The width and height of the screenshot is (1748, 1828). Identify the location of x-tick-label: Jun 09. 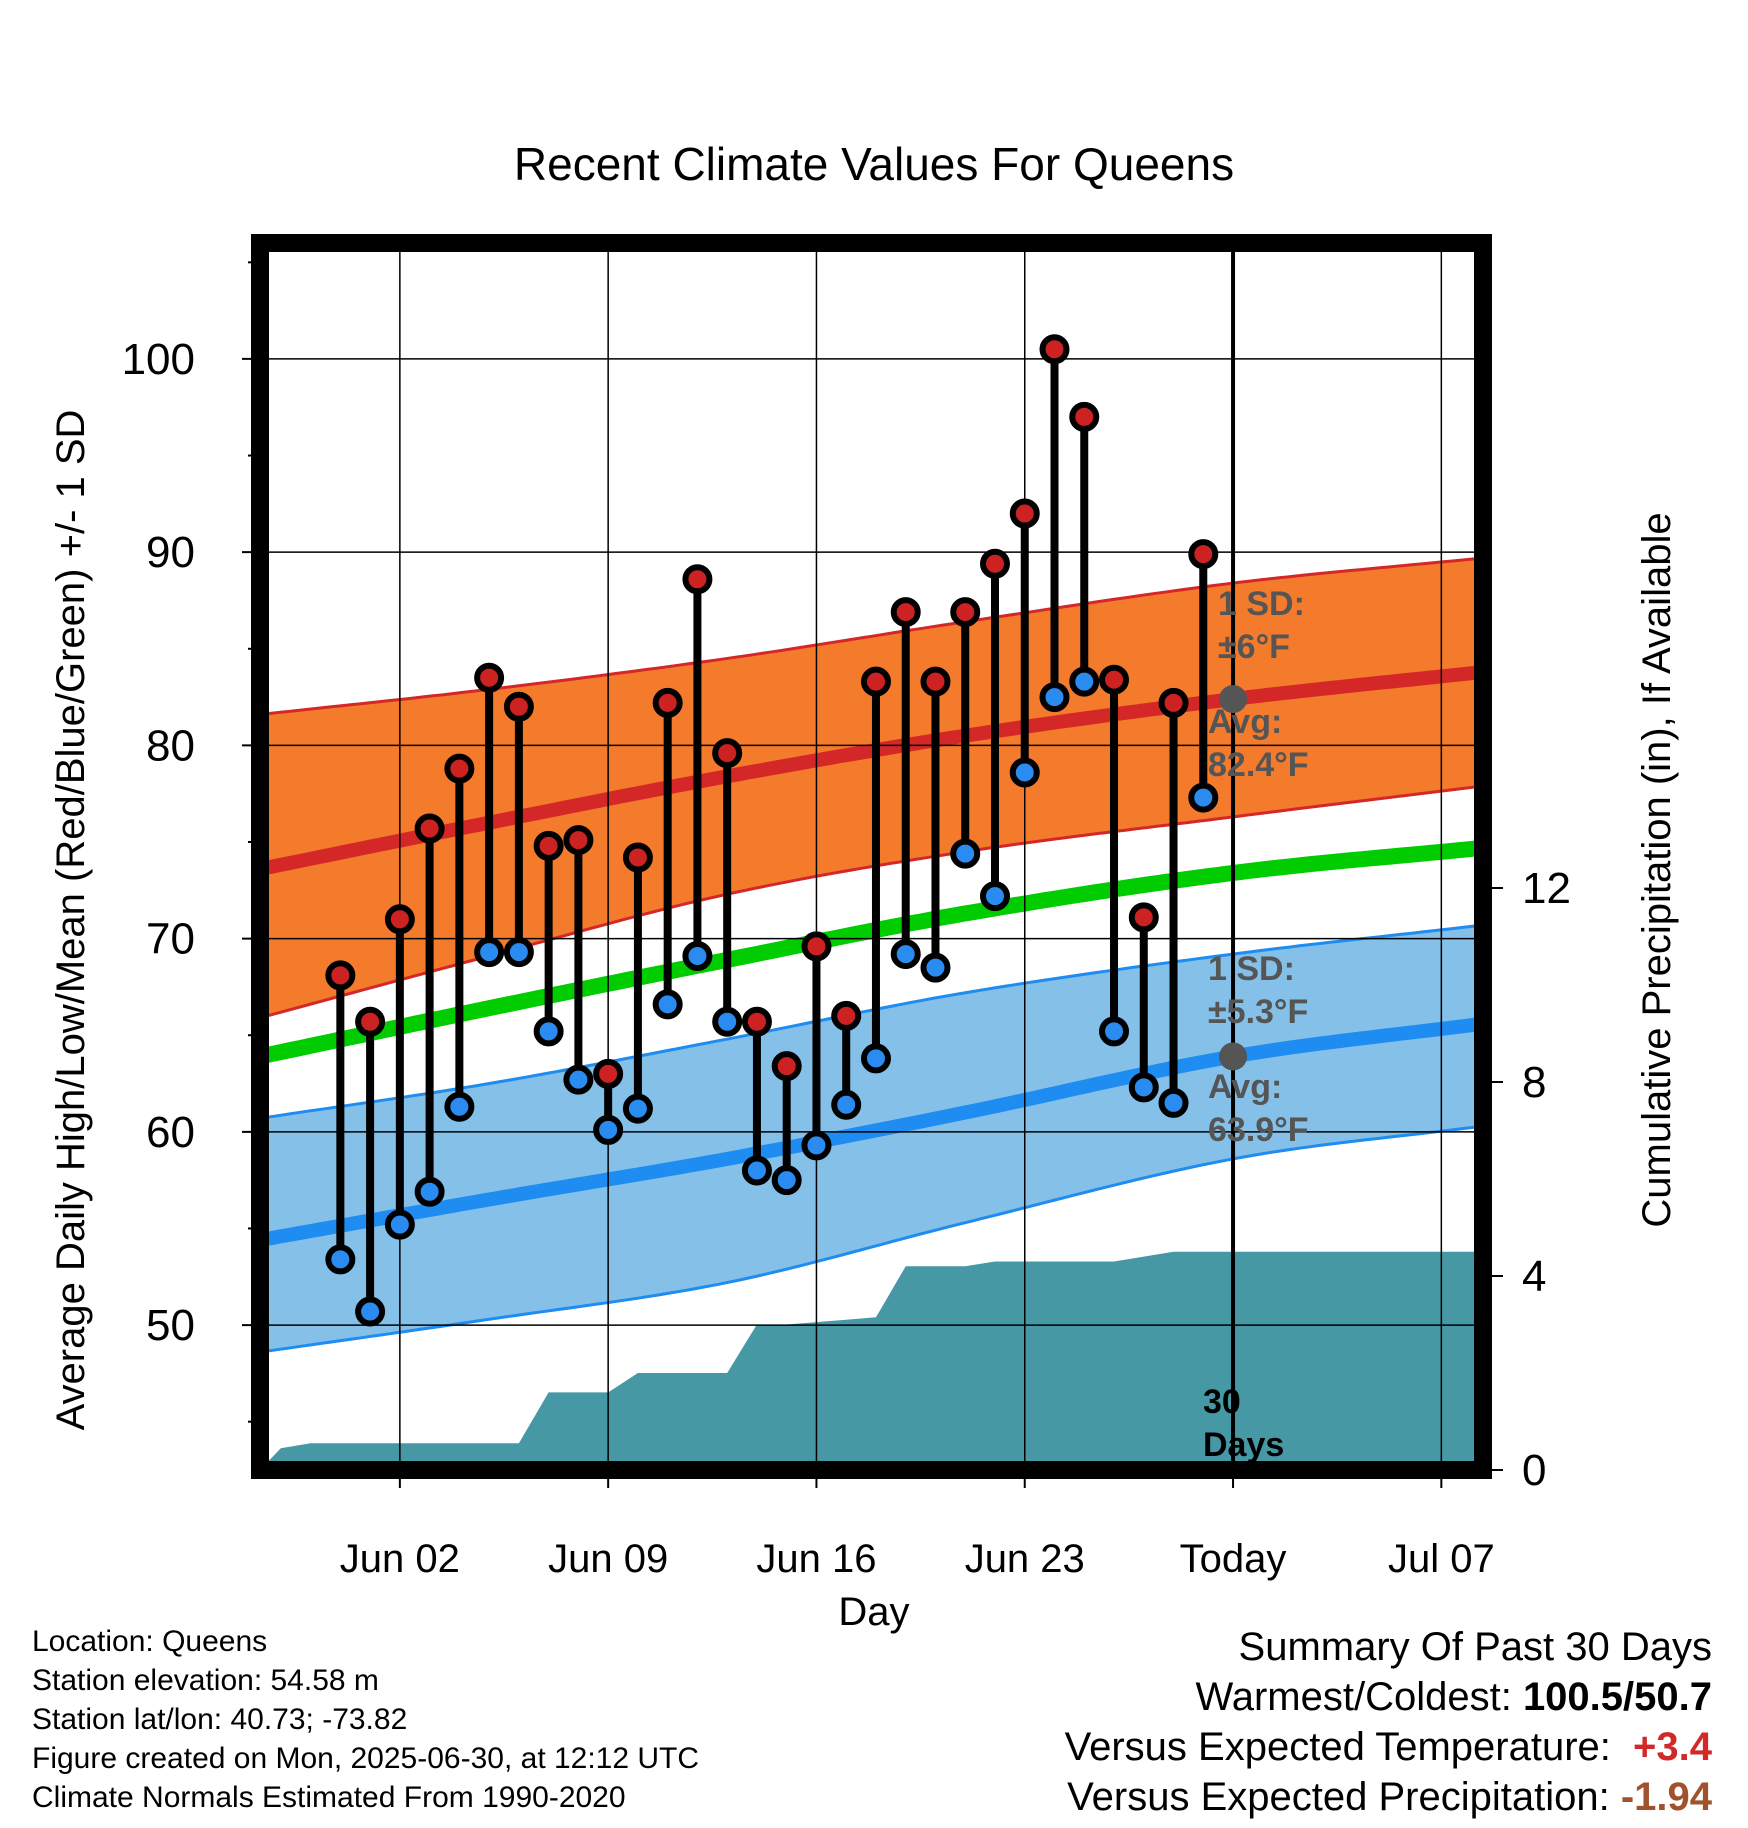
(608, 1559).